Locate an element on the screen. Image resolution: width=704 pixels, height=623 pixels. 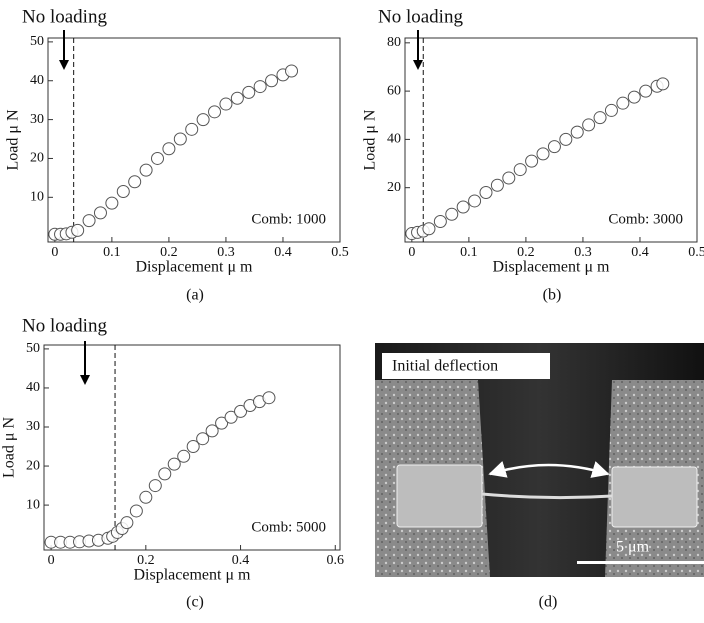
y-tick-label: 80 is located at coordinates (394, 42).